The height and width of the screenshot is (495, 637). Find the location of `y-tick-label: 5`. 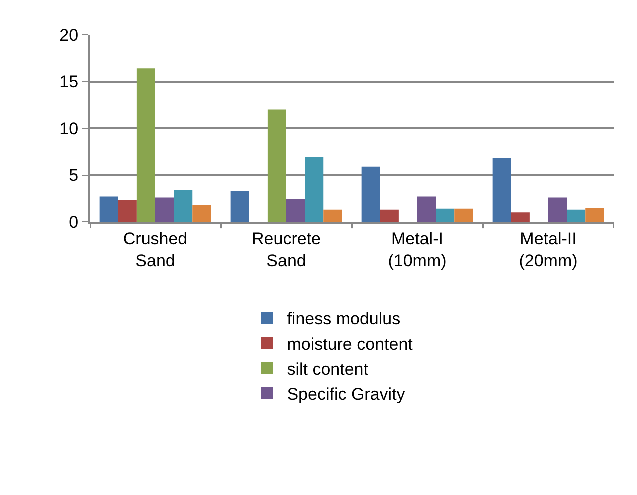

y-tick-label: 5 is located at coordinates (74, 176).